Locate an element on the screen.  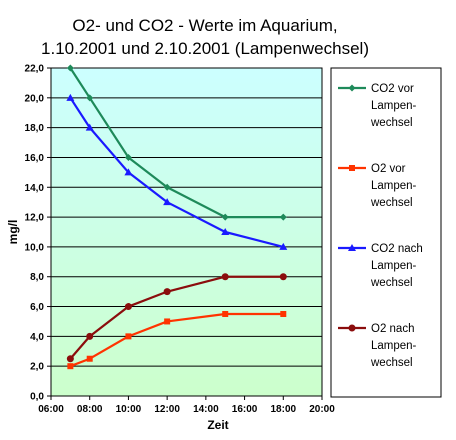
legend-label-1-line-0: O2 vor is located at coordinates (388, 169).